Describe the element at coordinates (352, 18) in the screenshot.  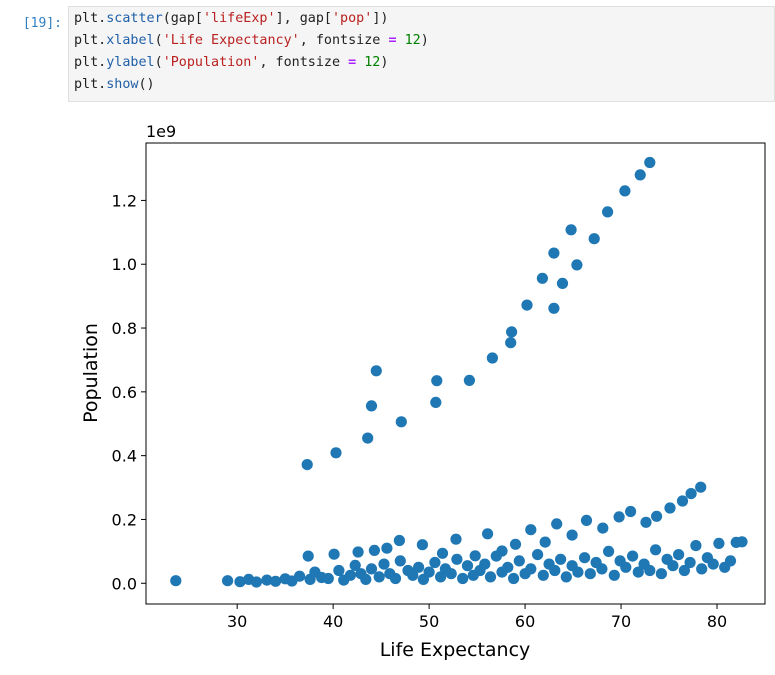
I see `code-token: 'pop'` at that location.